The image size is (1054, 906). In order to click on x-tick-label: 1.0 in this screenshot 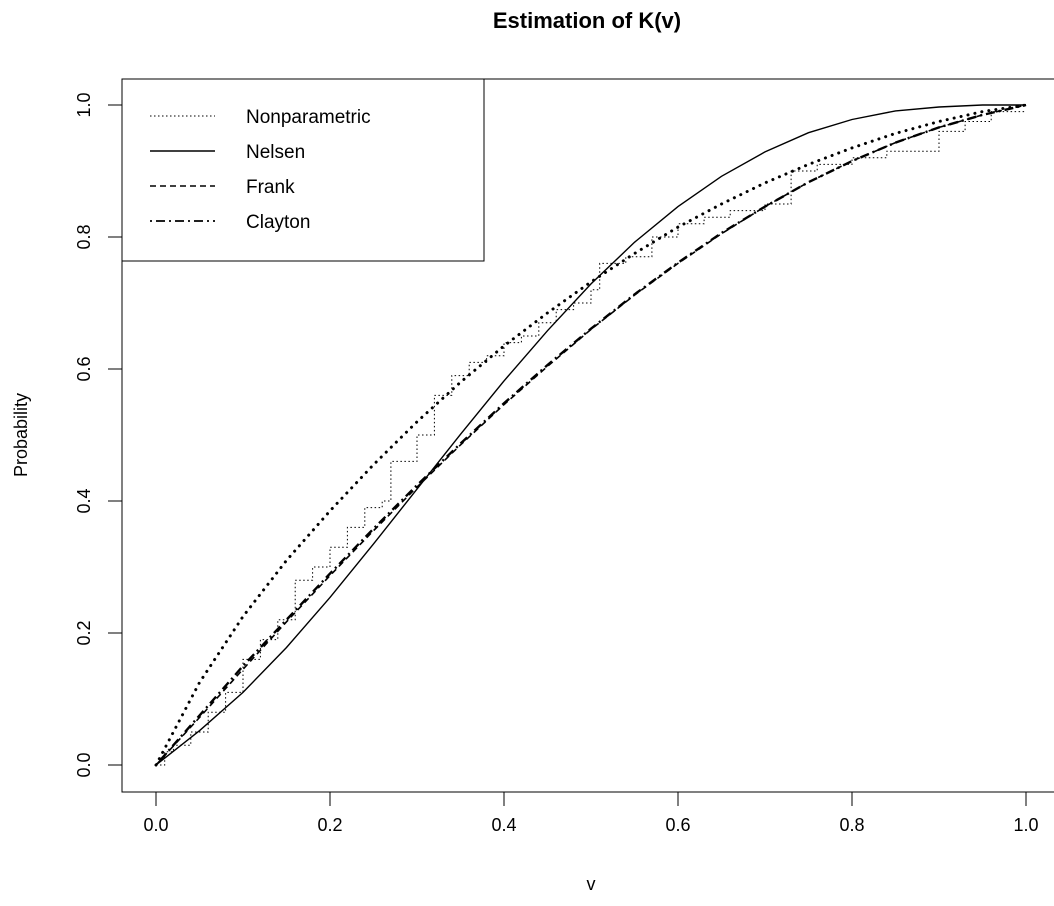, I will do `click(1025, 825)`.